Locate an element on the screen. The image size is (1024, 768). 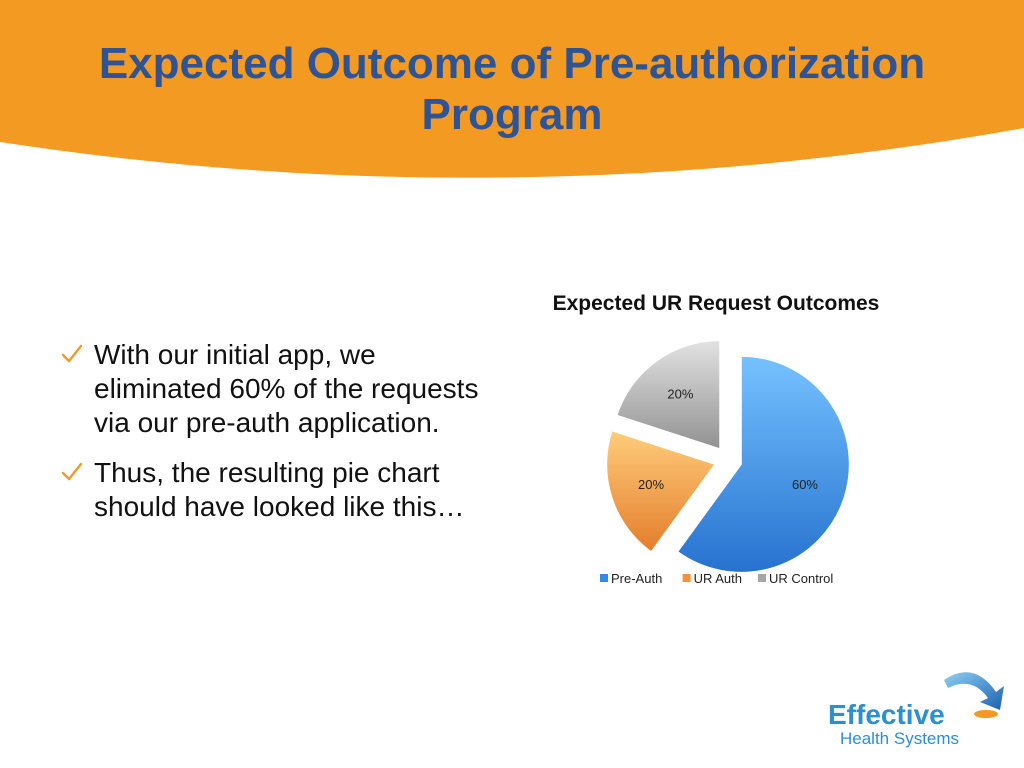
pie-data-label: 60% is located at coordinates (805, 484).